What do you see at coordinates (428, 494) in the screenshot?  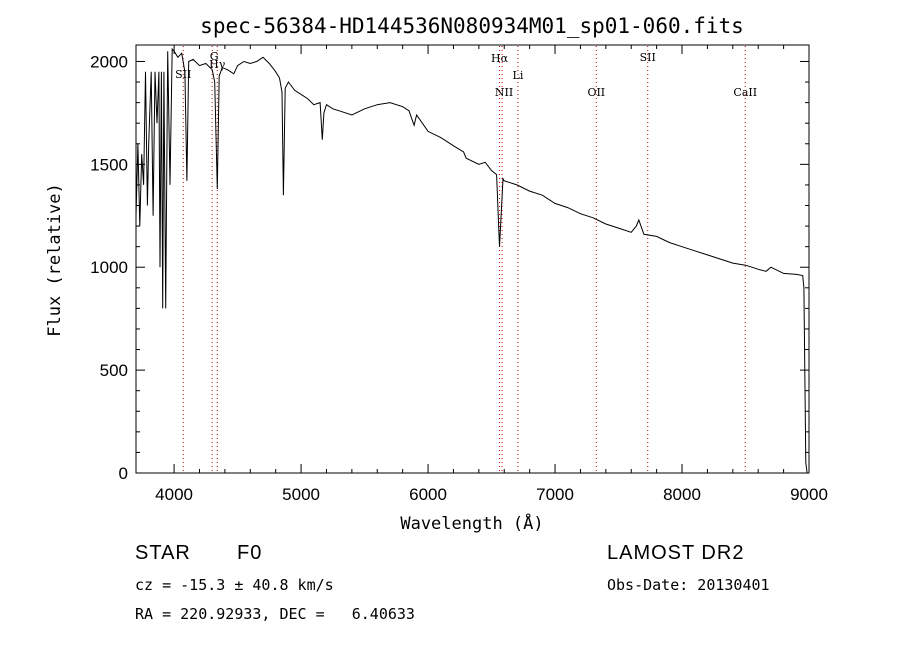 I see `x-tick-label: 6000` at bounding box center [428, 494].